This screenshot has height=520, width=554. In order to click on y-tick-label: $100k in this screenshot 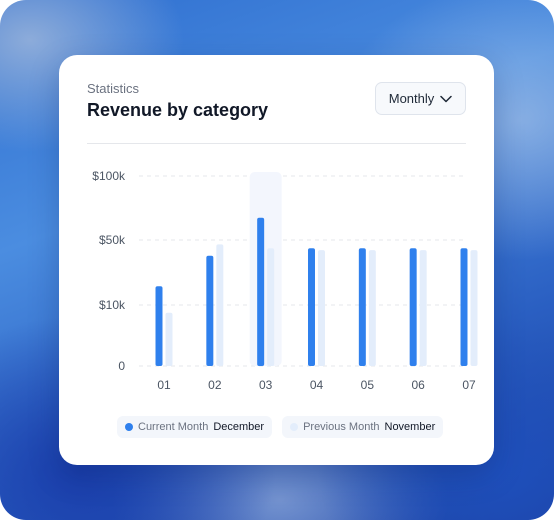, I will do `click(109, 176)`.